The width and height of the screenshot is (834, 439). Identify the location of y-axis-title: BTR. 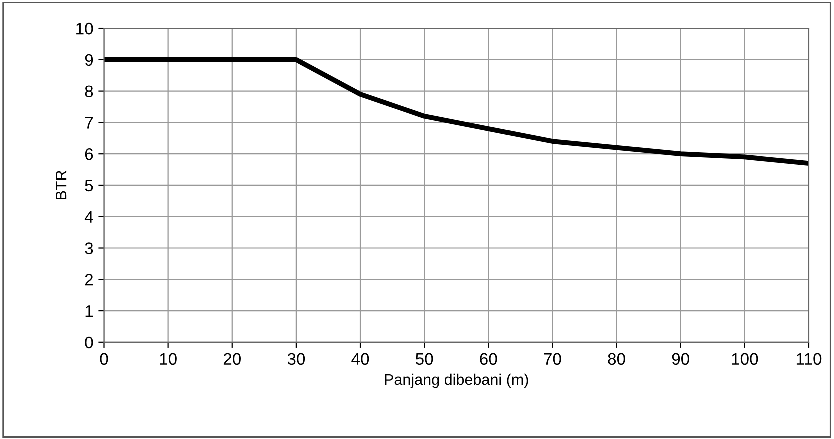
(61, 185).